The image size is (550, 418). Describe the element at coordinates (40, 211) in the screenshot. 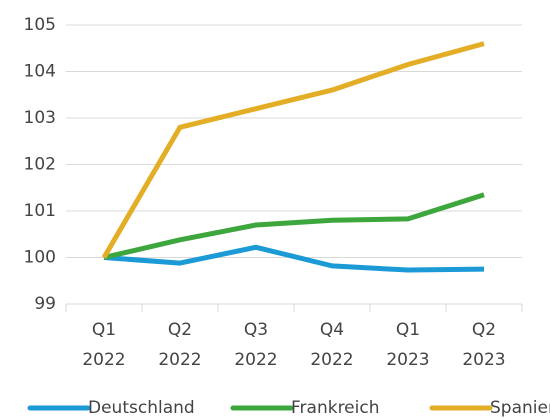

I see `y-tick-label: 101` at that location.